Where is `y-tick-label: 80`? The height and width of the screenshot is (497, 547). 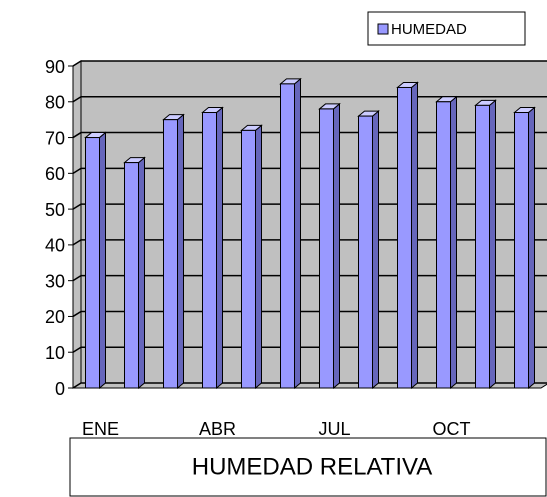
y-tick-label: 80 is located at coordinates (55, 103).